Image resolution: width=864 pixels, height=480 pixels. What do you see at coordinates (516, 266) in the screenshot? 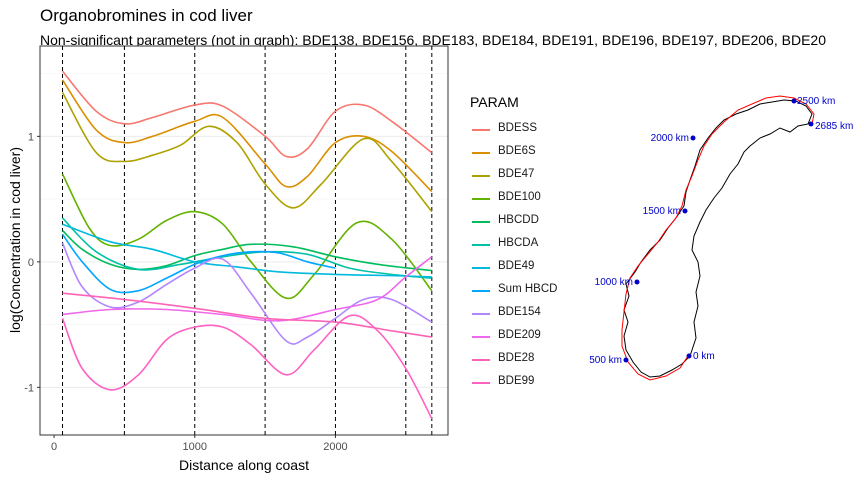
I see `legend-label: BDE49` at bounding box center [516, 266].